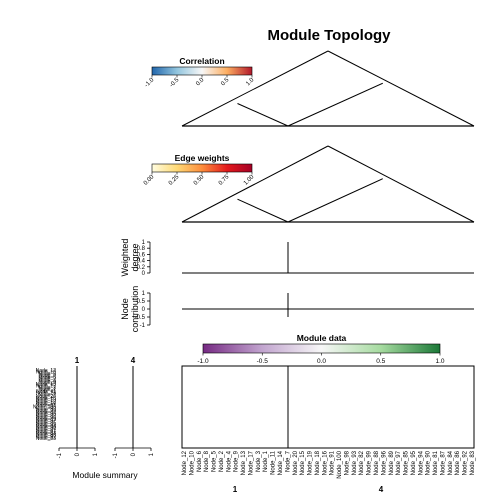 This screenshot has height=504, width=504. What do you see at coordinates (201, 61) in the screenshot?
I see `correlation-legend-title: Correlation` at bounding box center [201, 61].